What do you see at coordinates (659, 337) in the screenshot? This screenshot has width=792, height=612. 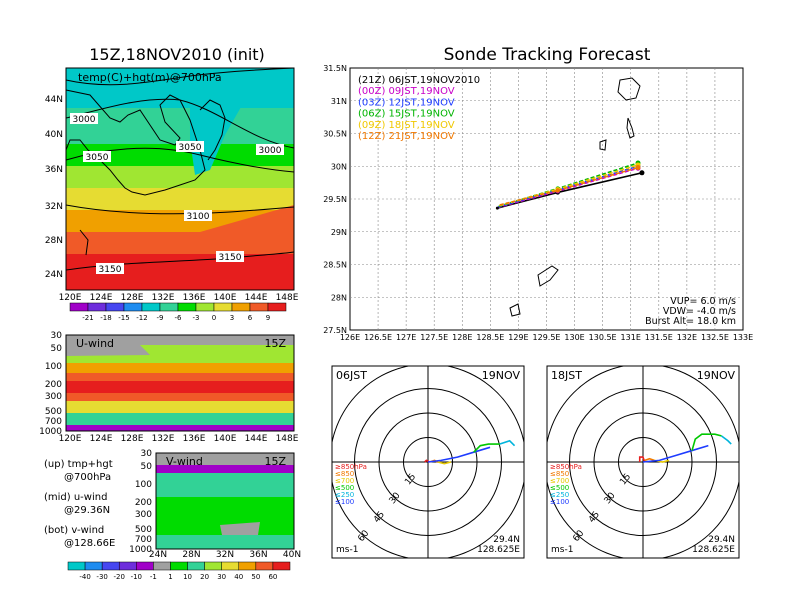 I see `track-x-tick: 131.5E` at bounding box center [659, 337].